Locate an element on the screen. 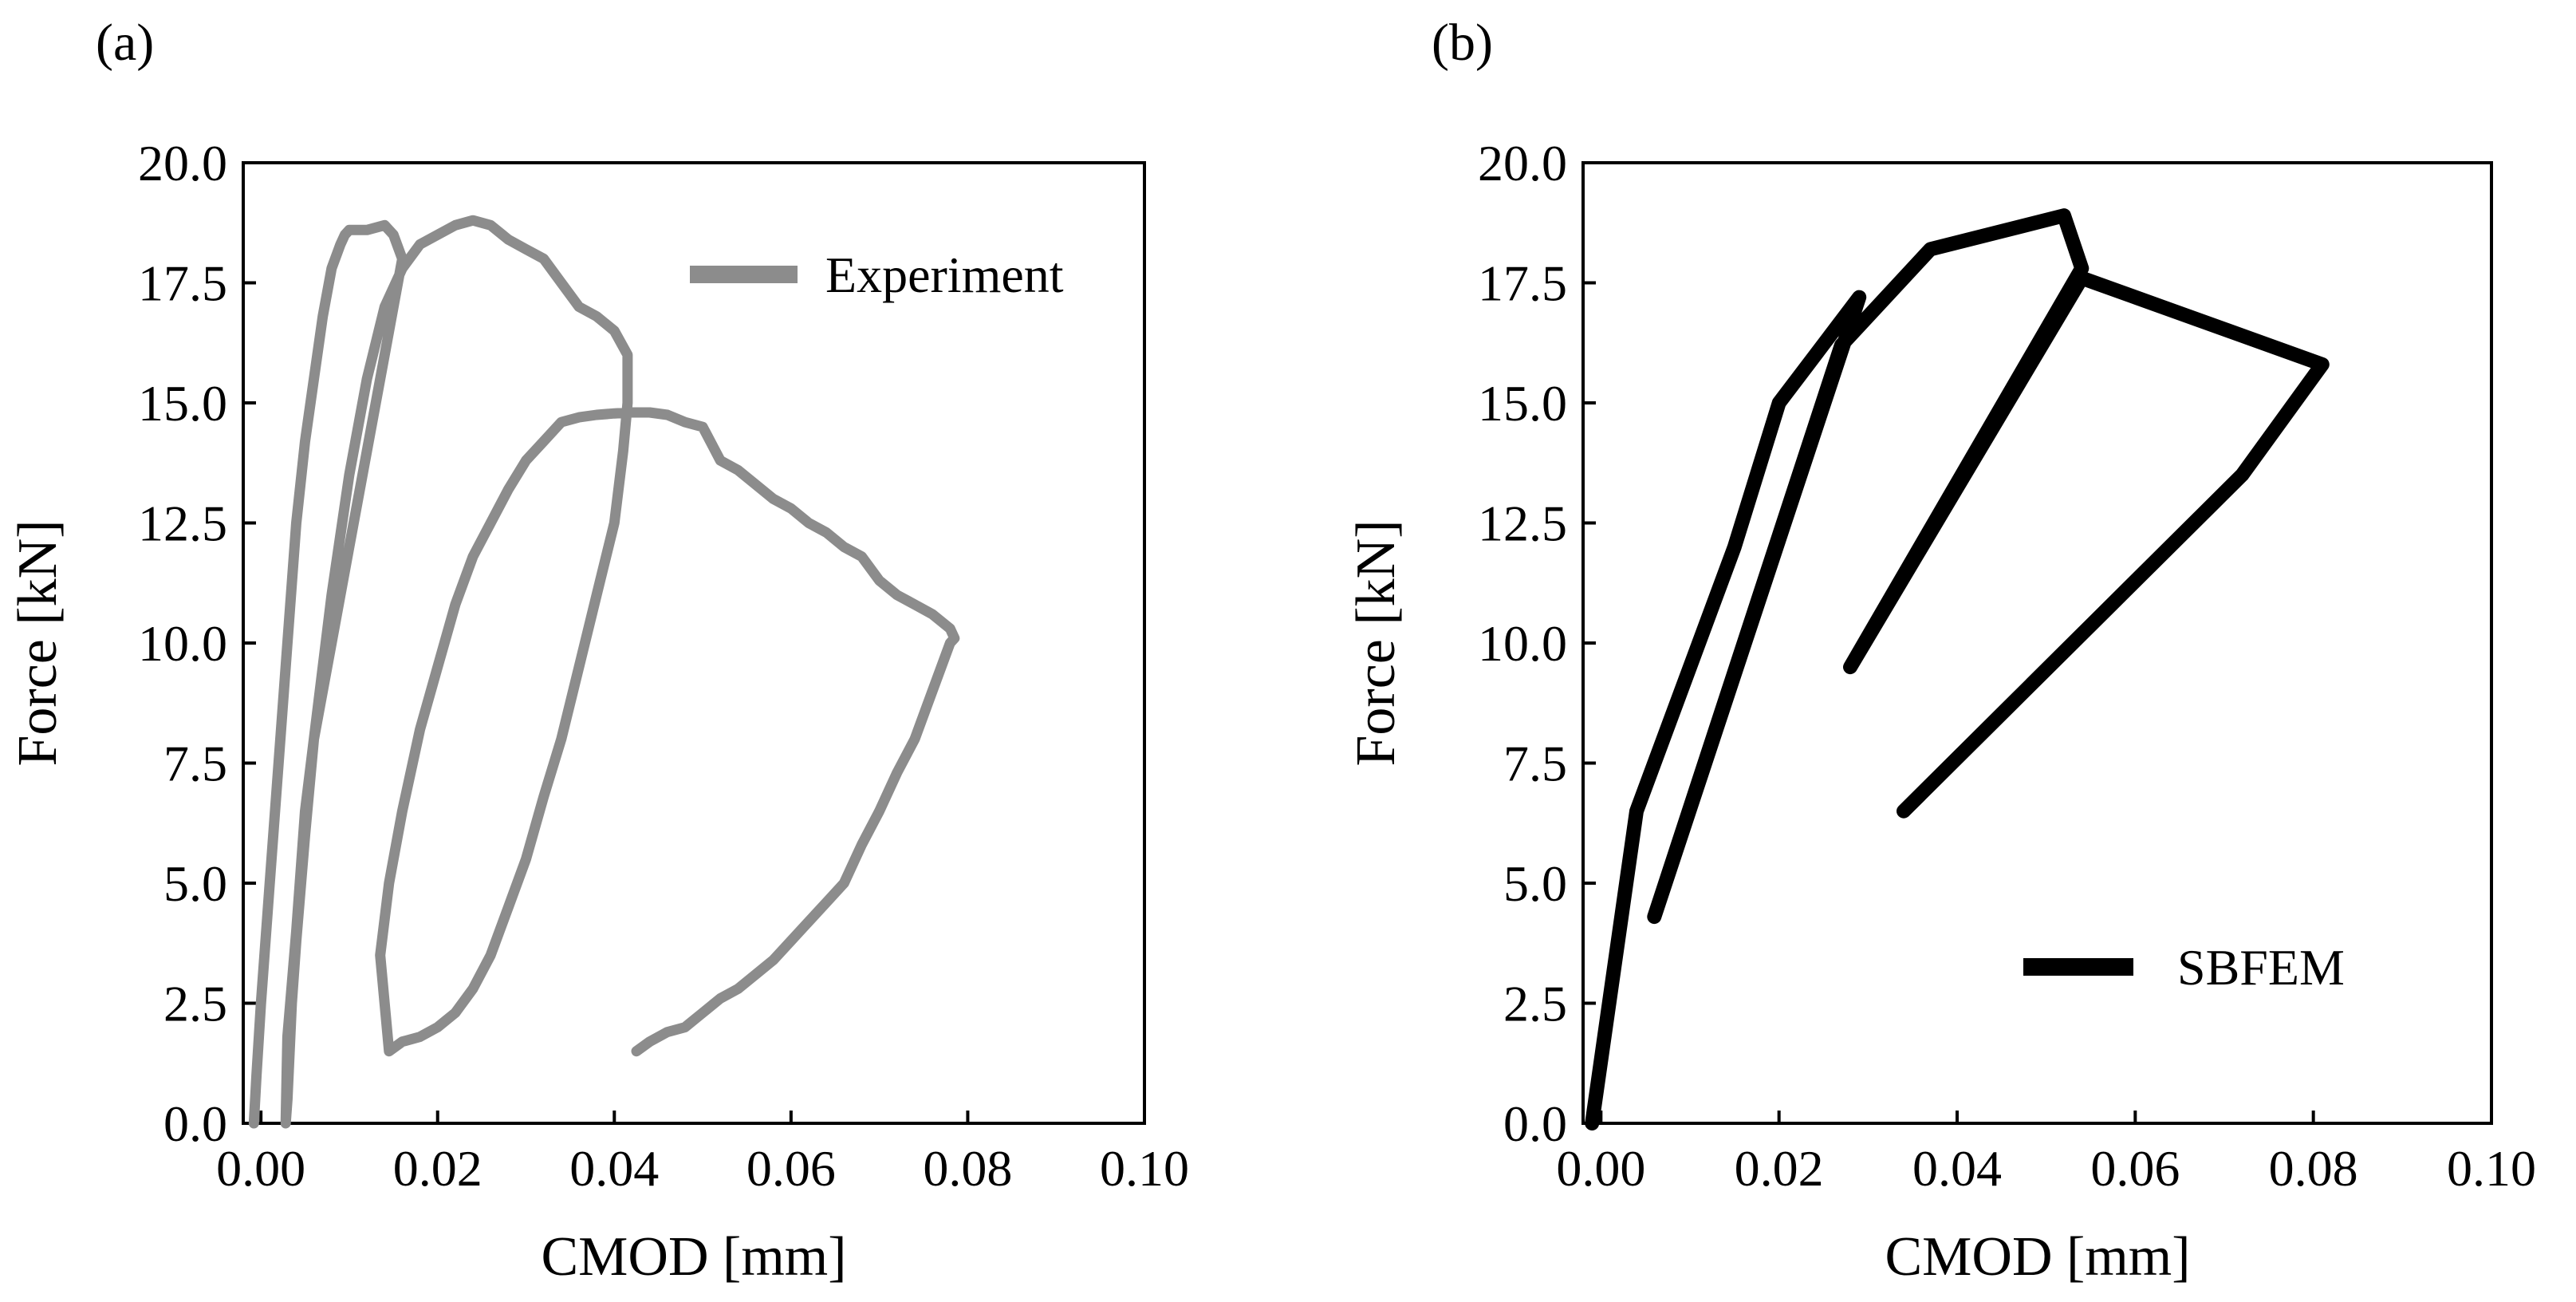 The width and height of the screenshot is (2576, 1302). panel-b-x-tick-label: 0.10 is located at coordinates (2491, 1168).